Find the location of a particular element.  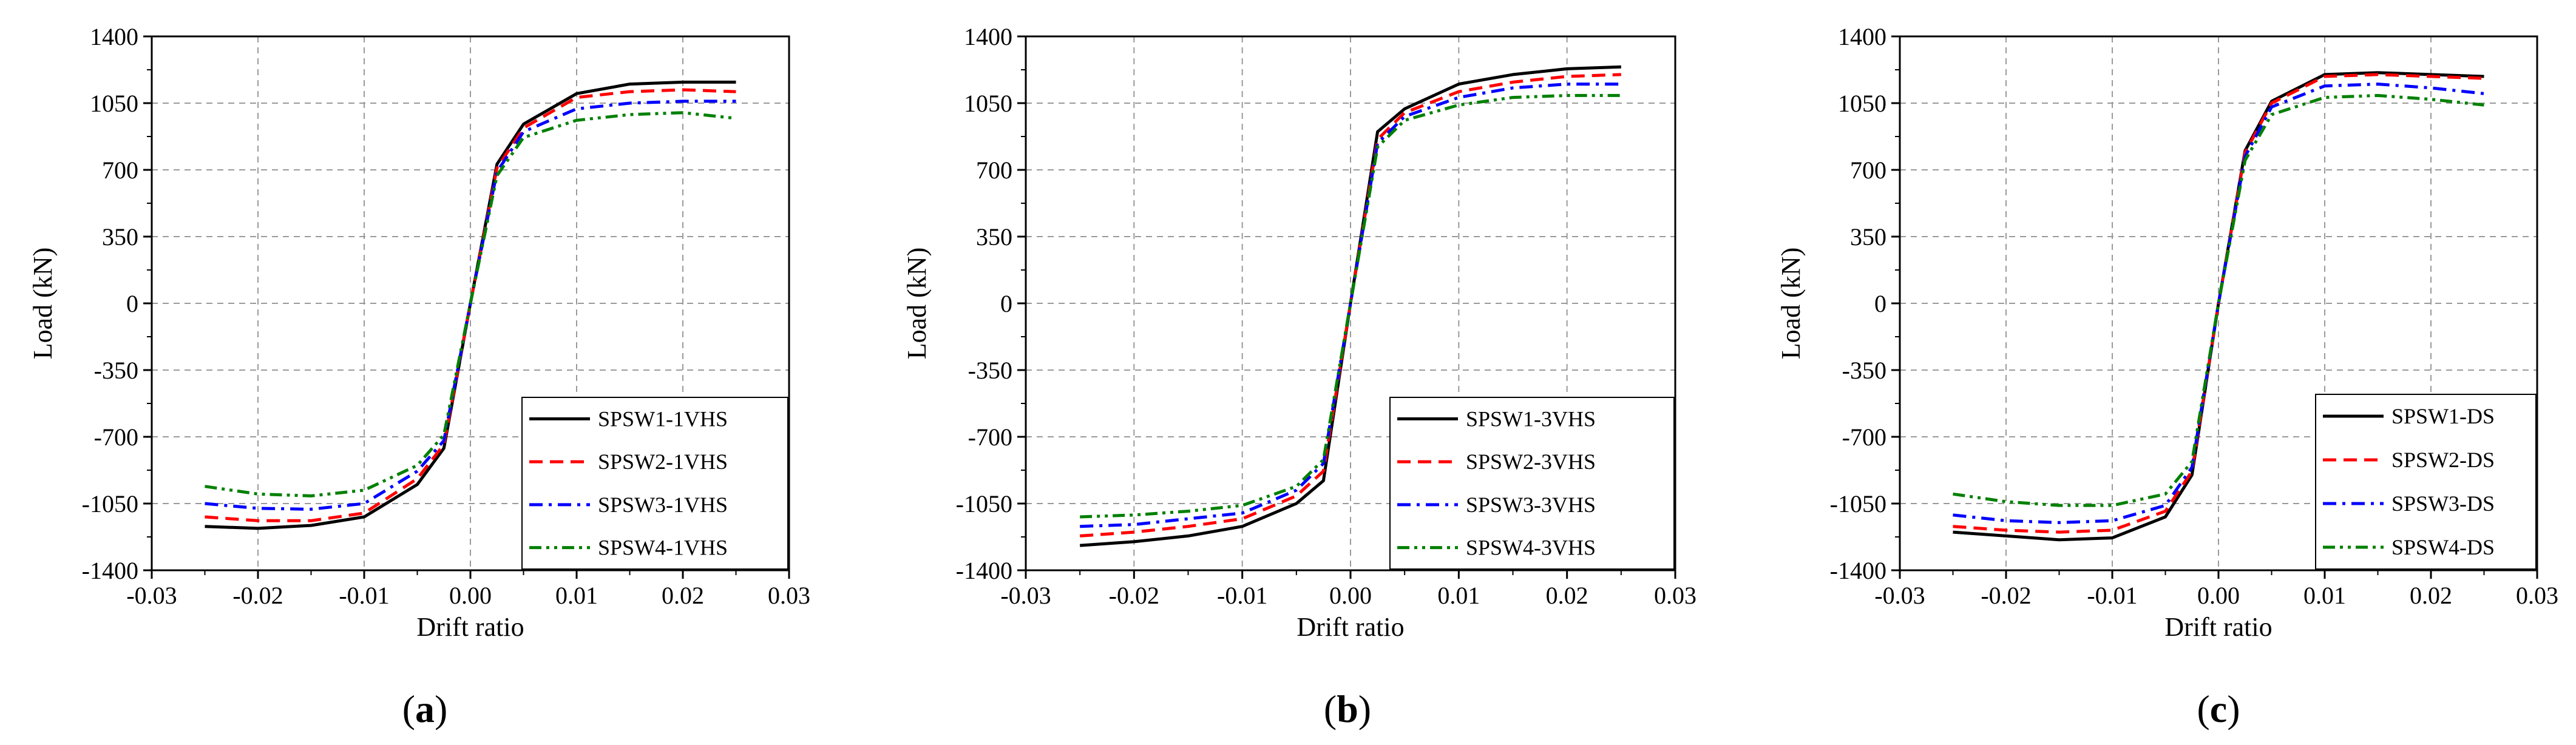

legend-label: SPSW1-1VHS is located at coordinates (663, 419).